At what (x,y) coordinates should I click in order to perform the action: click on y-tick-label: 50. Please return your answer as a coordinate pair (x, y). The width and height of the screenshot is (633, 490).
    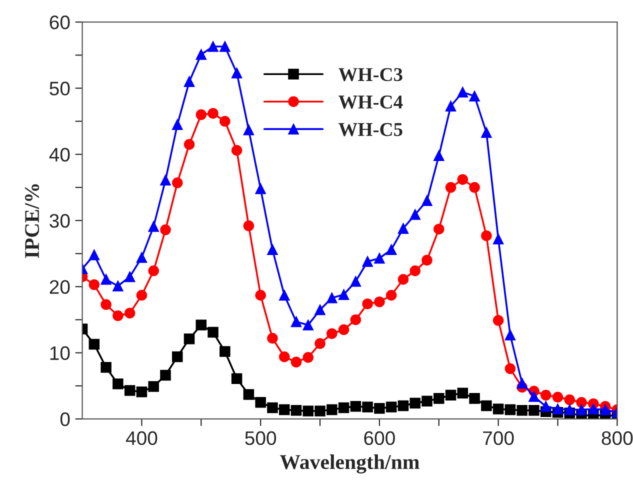
    Looking at the image, I should click on (60, 89).